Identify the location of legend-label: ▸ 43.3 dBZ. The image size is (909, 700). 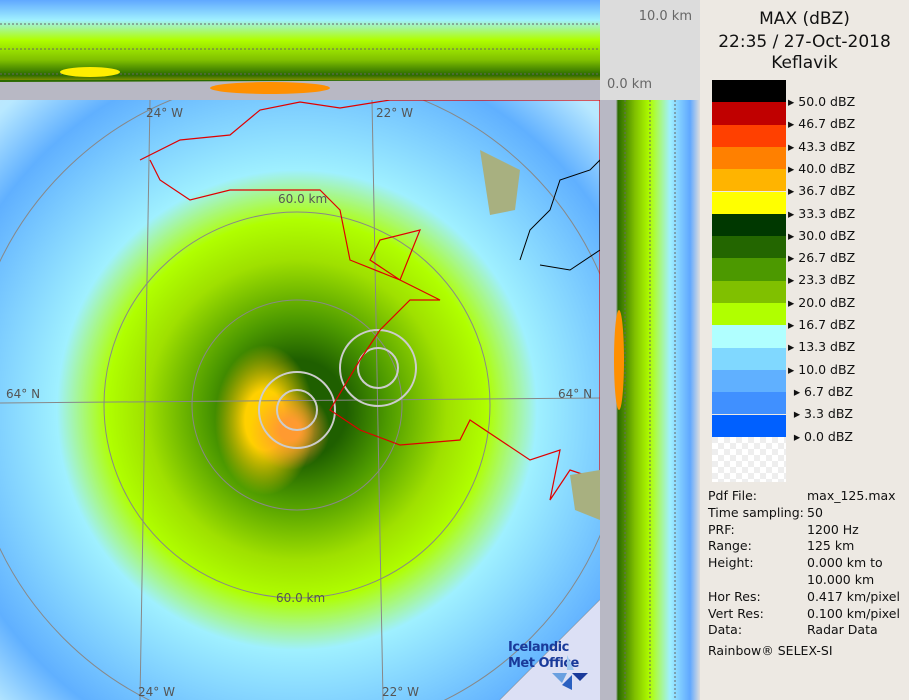
(822, 146).